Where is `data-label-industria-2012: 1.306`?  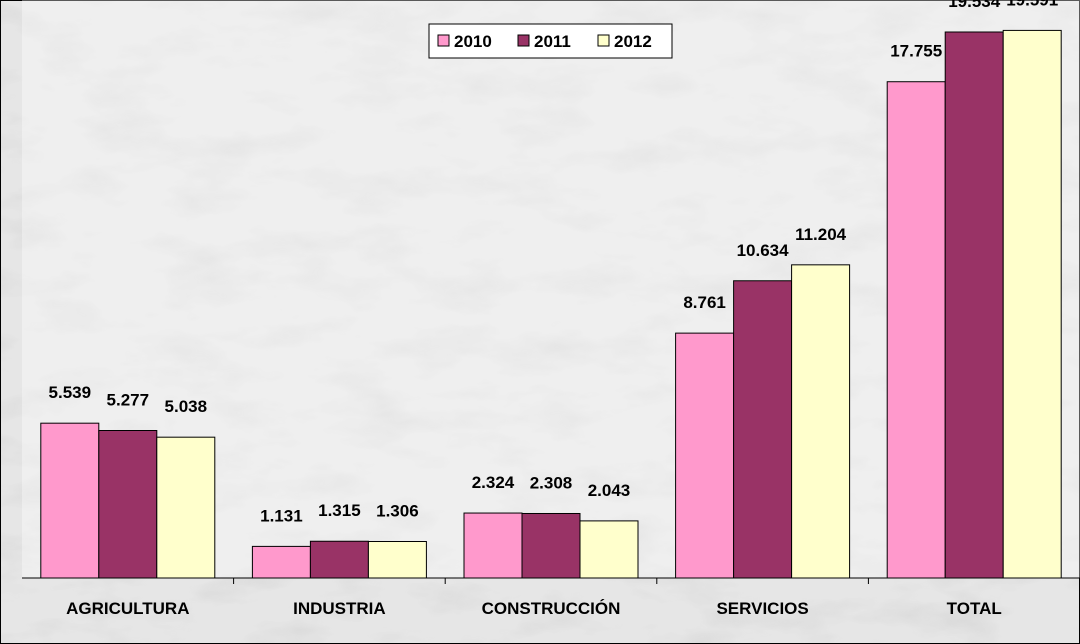
data-label-industria-2012: 1.306 is located at coordinates (397, 510).